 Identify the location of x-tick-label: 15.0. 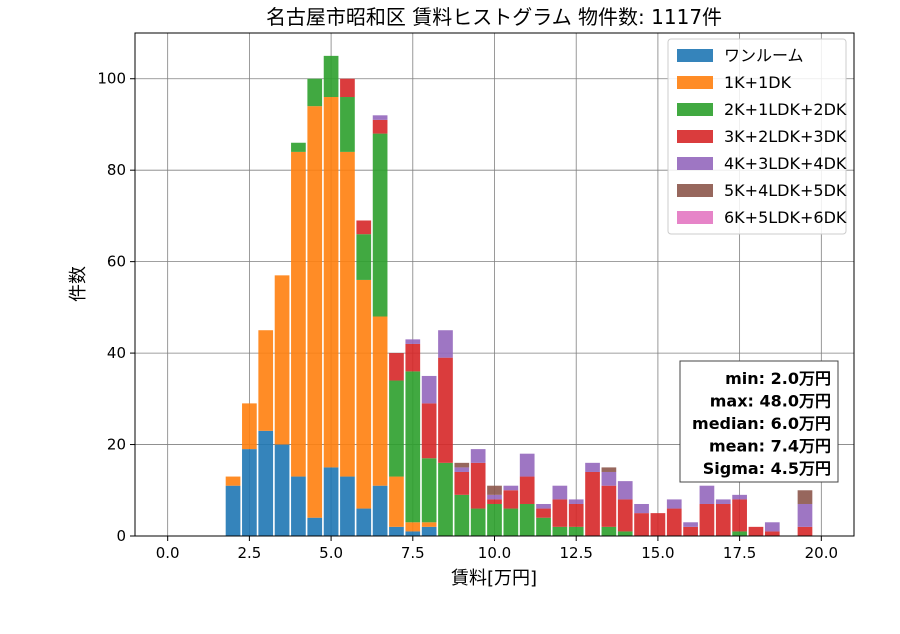
(657, 553).